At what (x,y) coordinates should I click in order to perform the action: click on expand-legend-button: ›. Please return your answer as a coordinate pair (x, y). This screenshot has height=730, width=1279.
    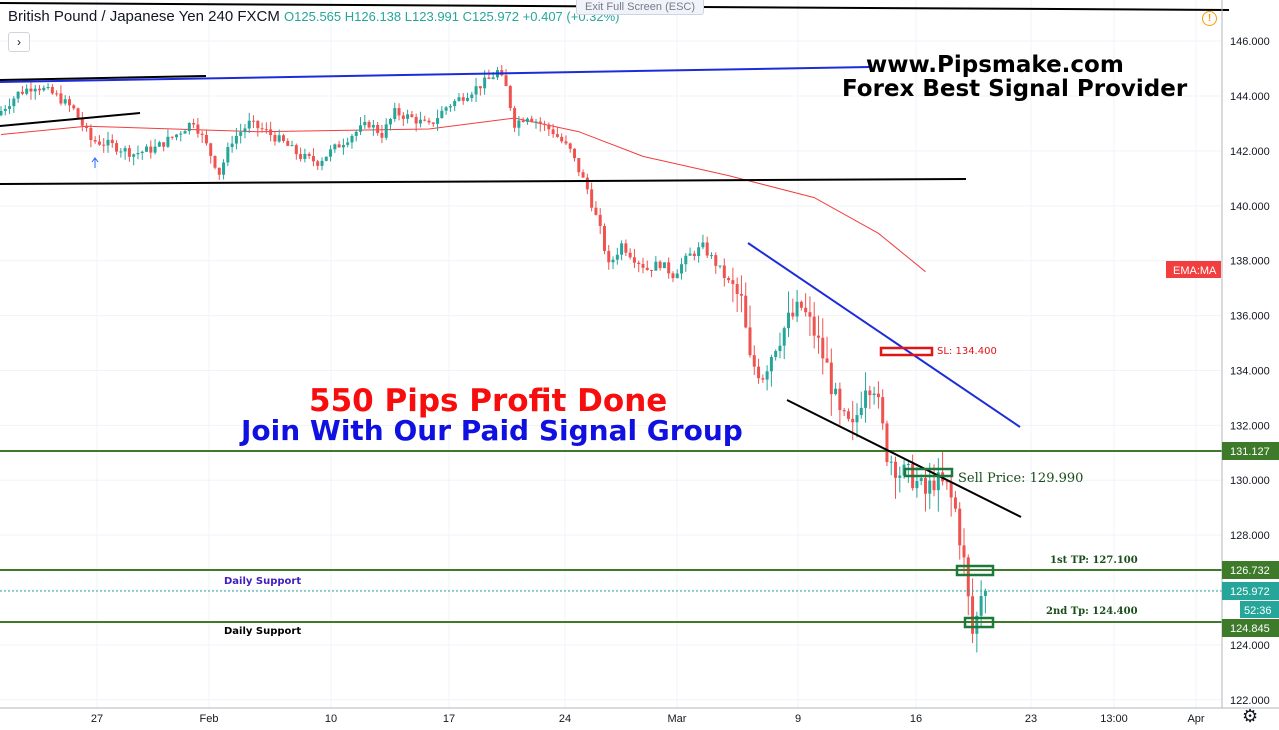
    Looking at the image, I should click on (19, 42).